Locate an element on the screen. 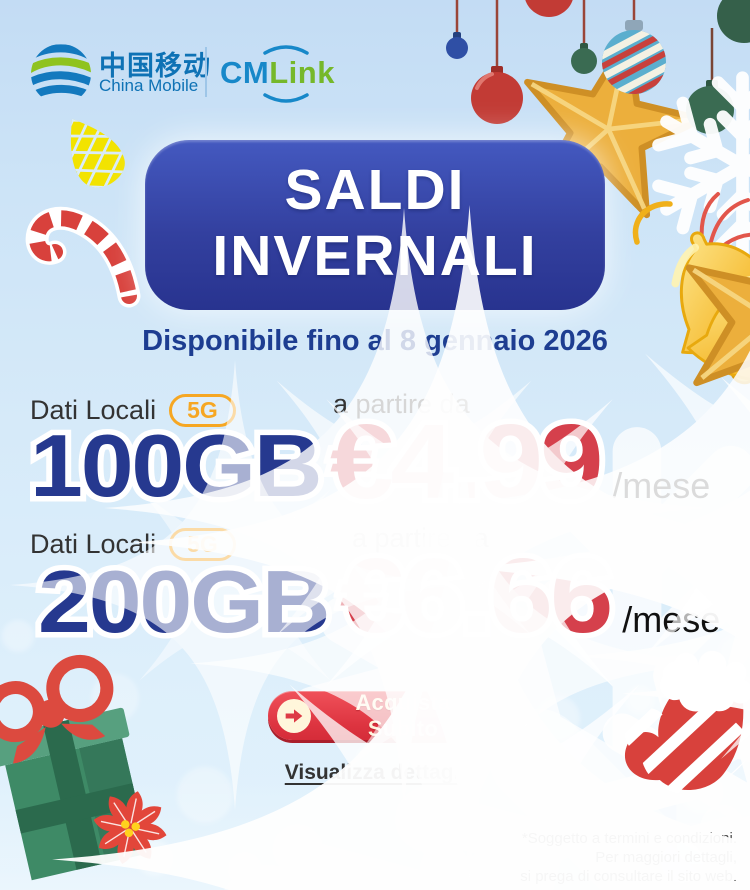 This screenshot has width=750, height=890. price-value: €4.99 is located at coordinates (467, 462).